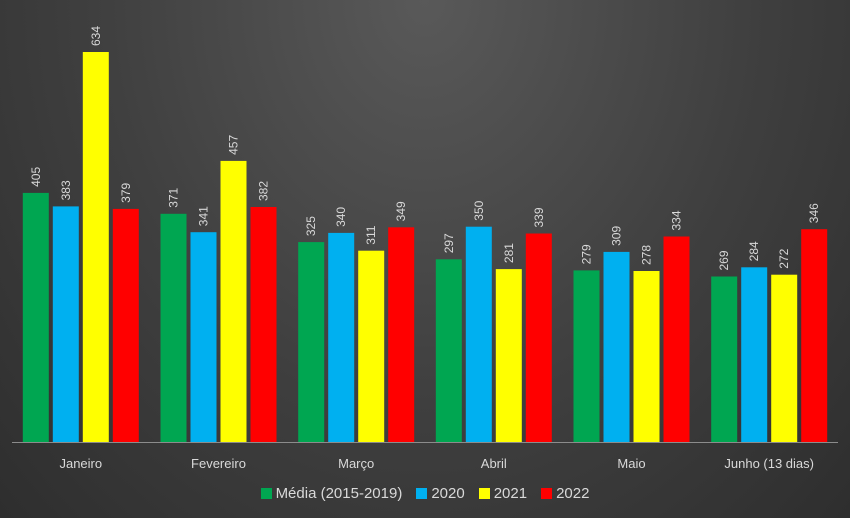  I want to click on data-label: 284, so click(754, 251).